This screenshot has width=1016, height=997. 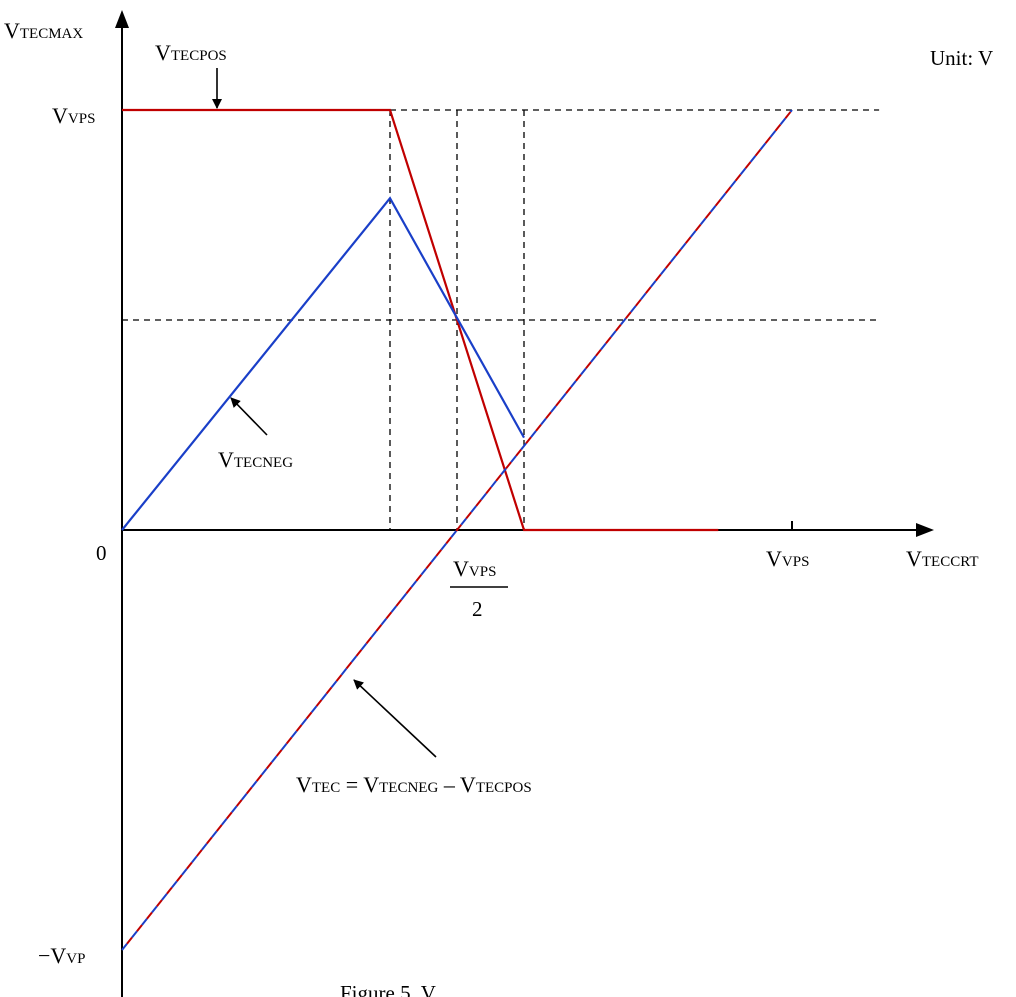 I want to click on x-axis-label: VTECCRT, so click(x=942, y=558).